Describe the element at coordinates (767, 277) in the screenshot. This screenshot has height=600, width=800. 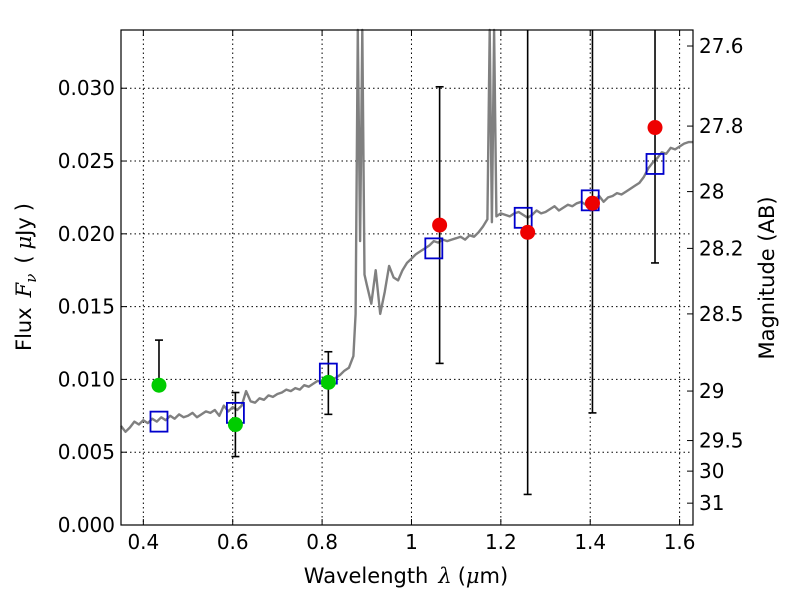
I see `right-axis-label: Magnitude (AB)` at that location.